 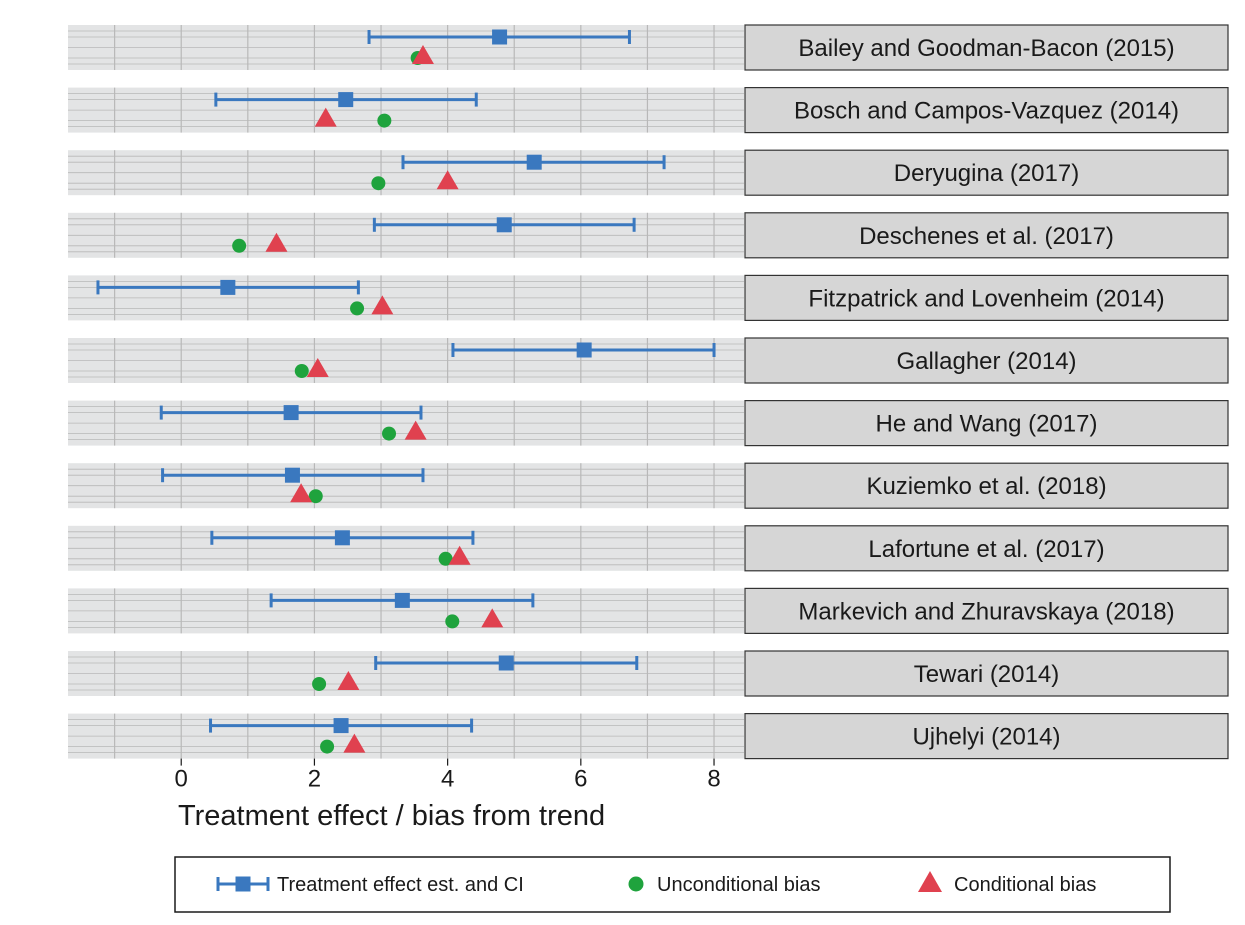 What do you see at coordinates (648, 297) in the screenshot?
I see `study-panel: Fitzpatrick and Lovenheim (2014)` at bounding box center [648, 297].